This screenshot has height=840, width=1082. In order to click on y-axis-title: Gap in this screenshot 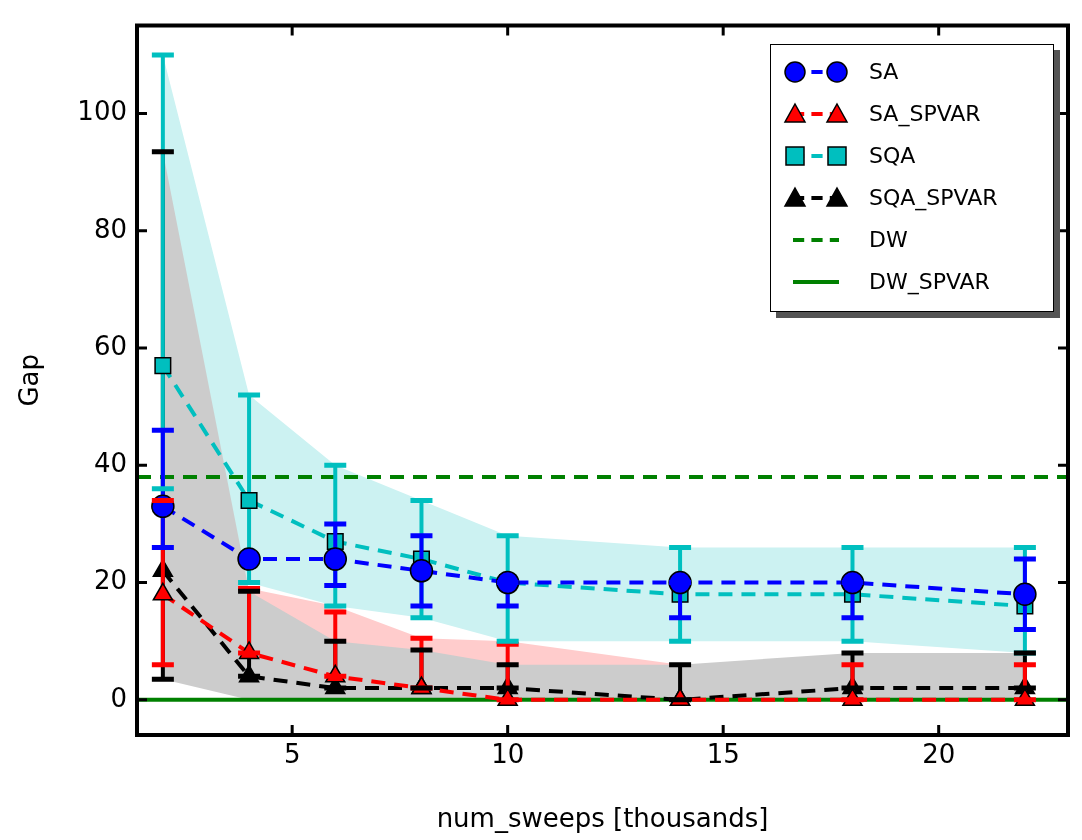, I will do `click(29, 380)`.